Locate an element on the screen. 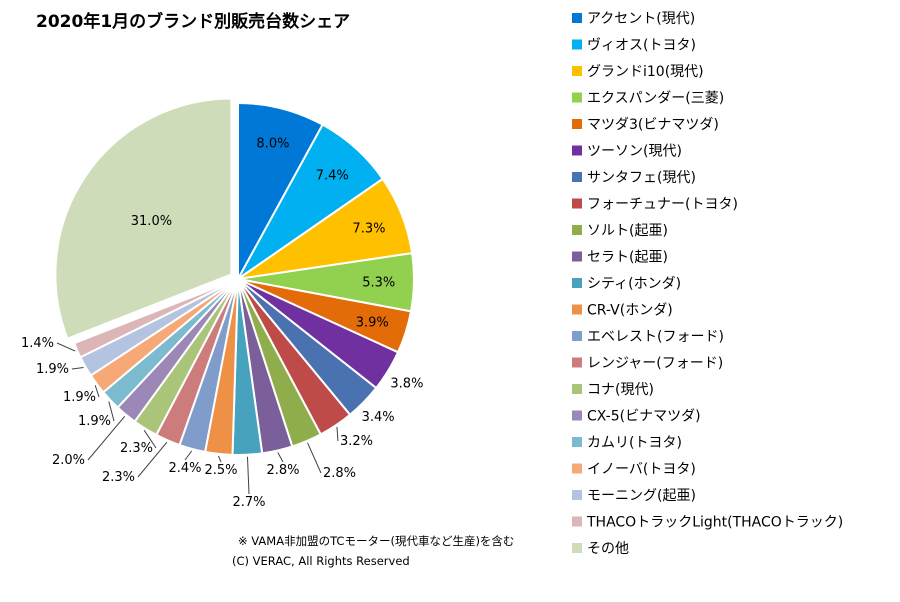 This screenshot has width=900, height=602. legend-label: イノーバ(トヨタ) is located at coordinates (641, 470).